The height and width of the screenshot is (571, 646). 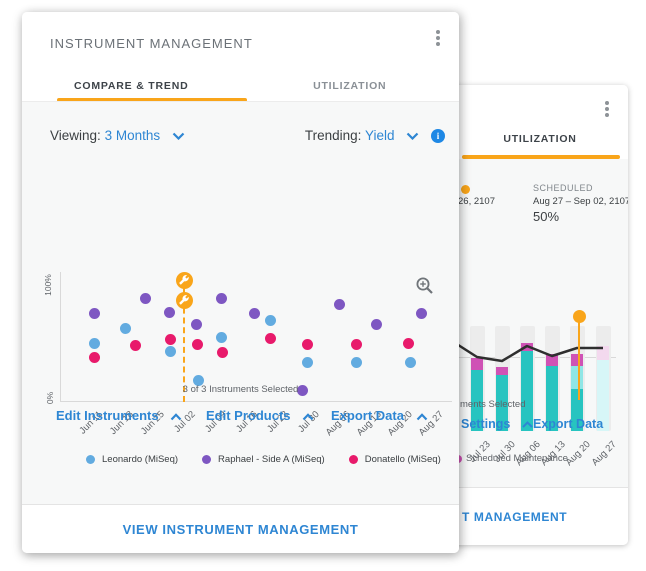 I want to click on front-card-footer: VIEW INSTRUMENT MANAGEMENT, so click(x=240, y=528).